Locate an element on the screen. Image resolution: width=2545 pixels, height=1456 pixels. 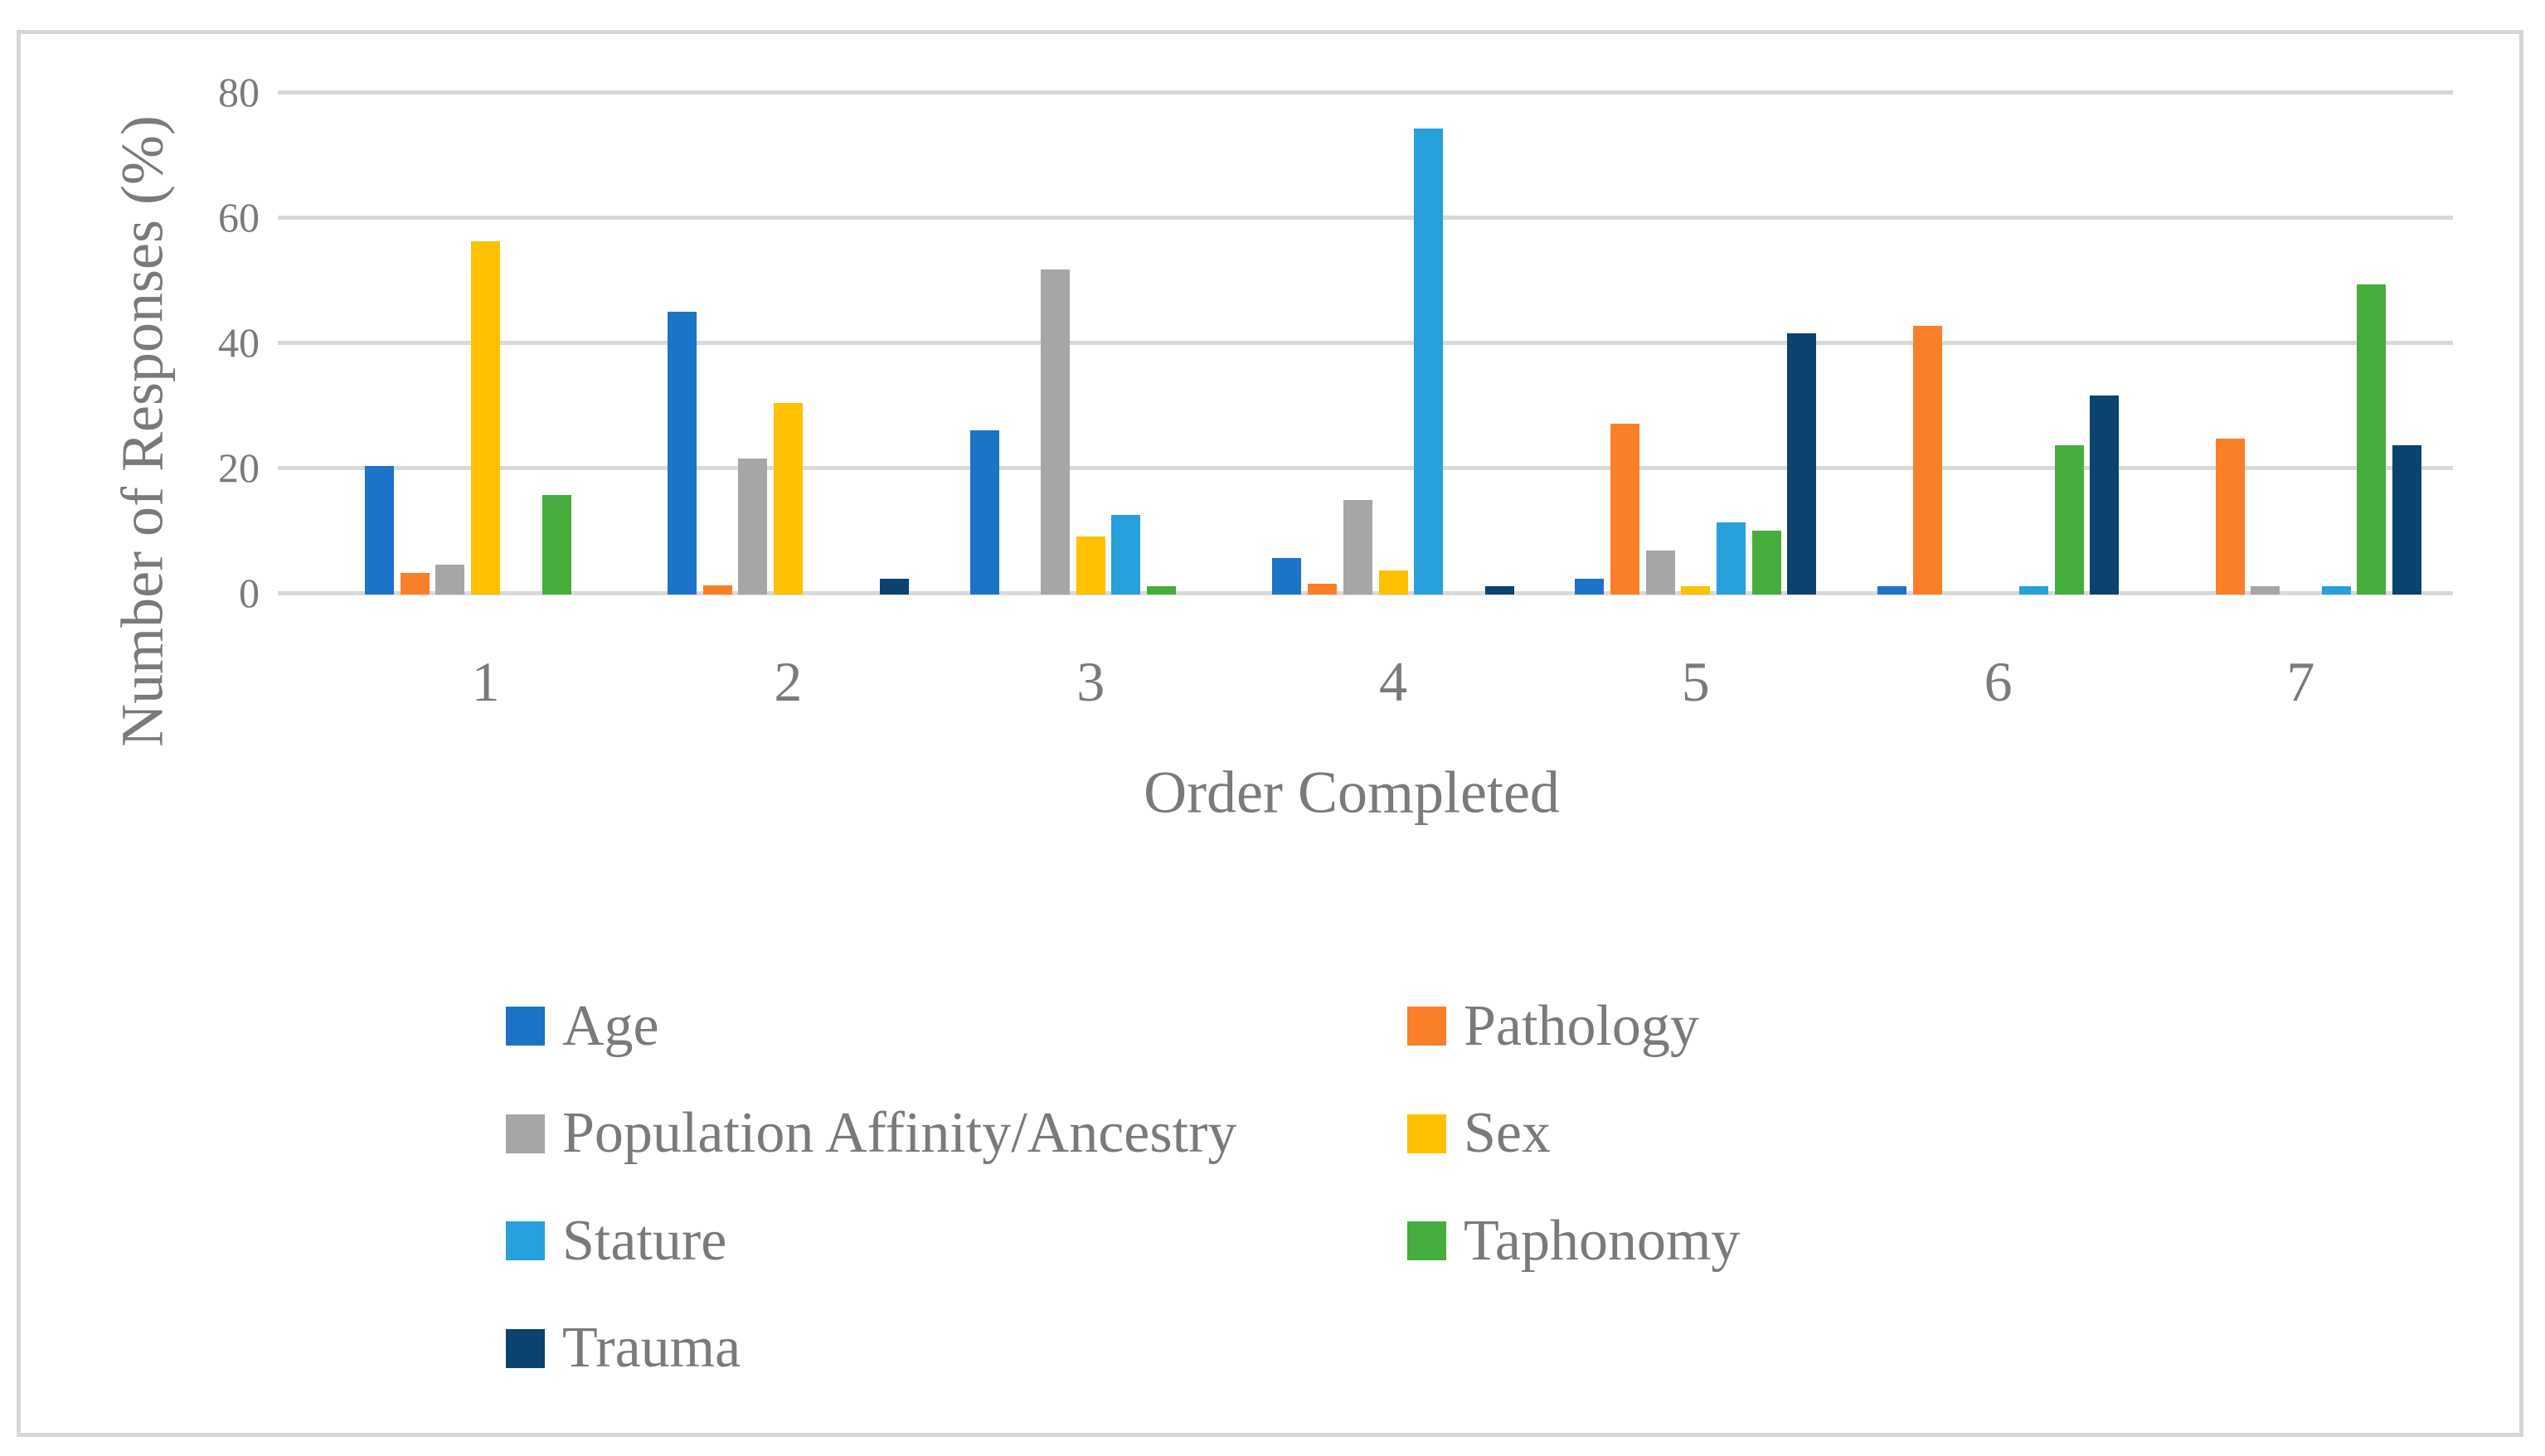
x-tick-label-6: 6 is located at coordinates (1999, 681).